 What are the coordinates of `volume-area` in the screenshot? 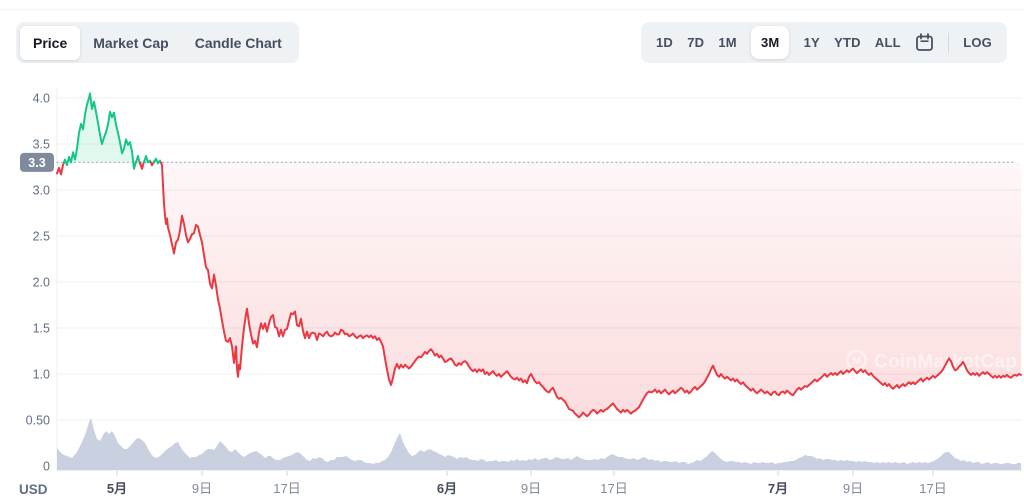 It's located at (539, 444).